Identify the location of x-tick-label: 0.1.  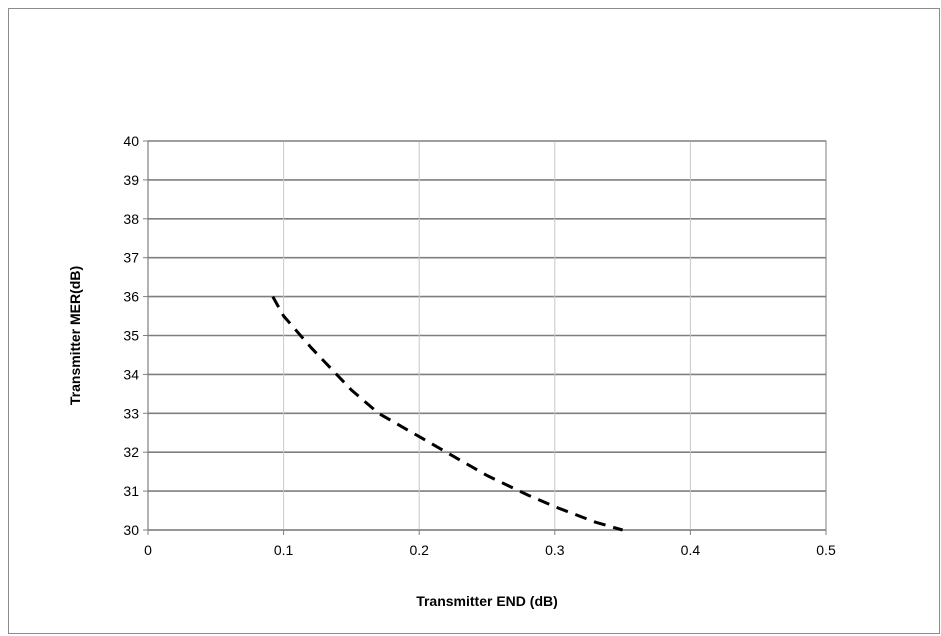
(284, 550).